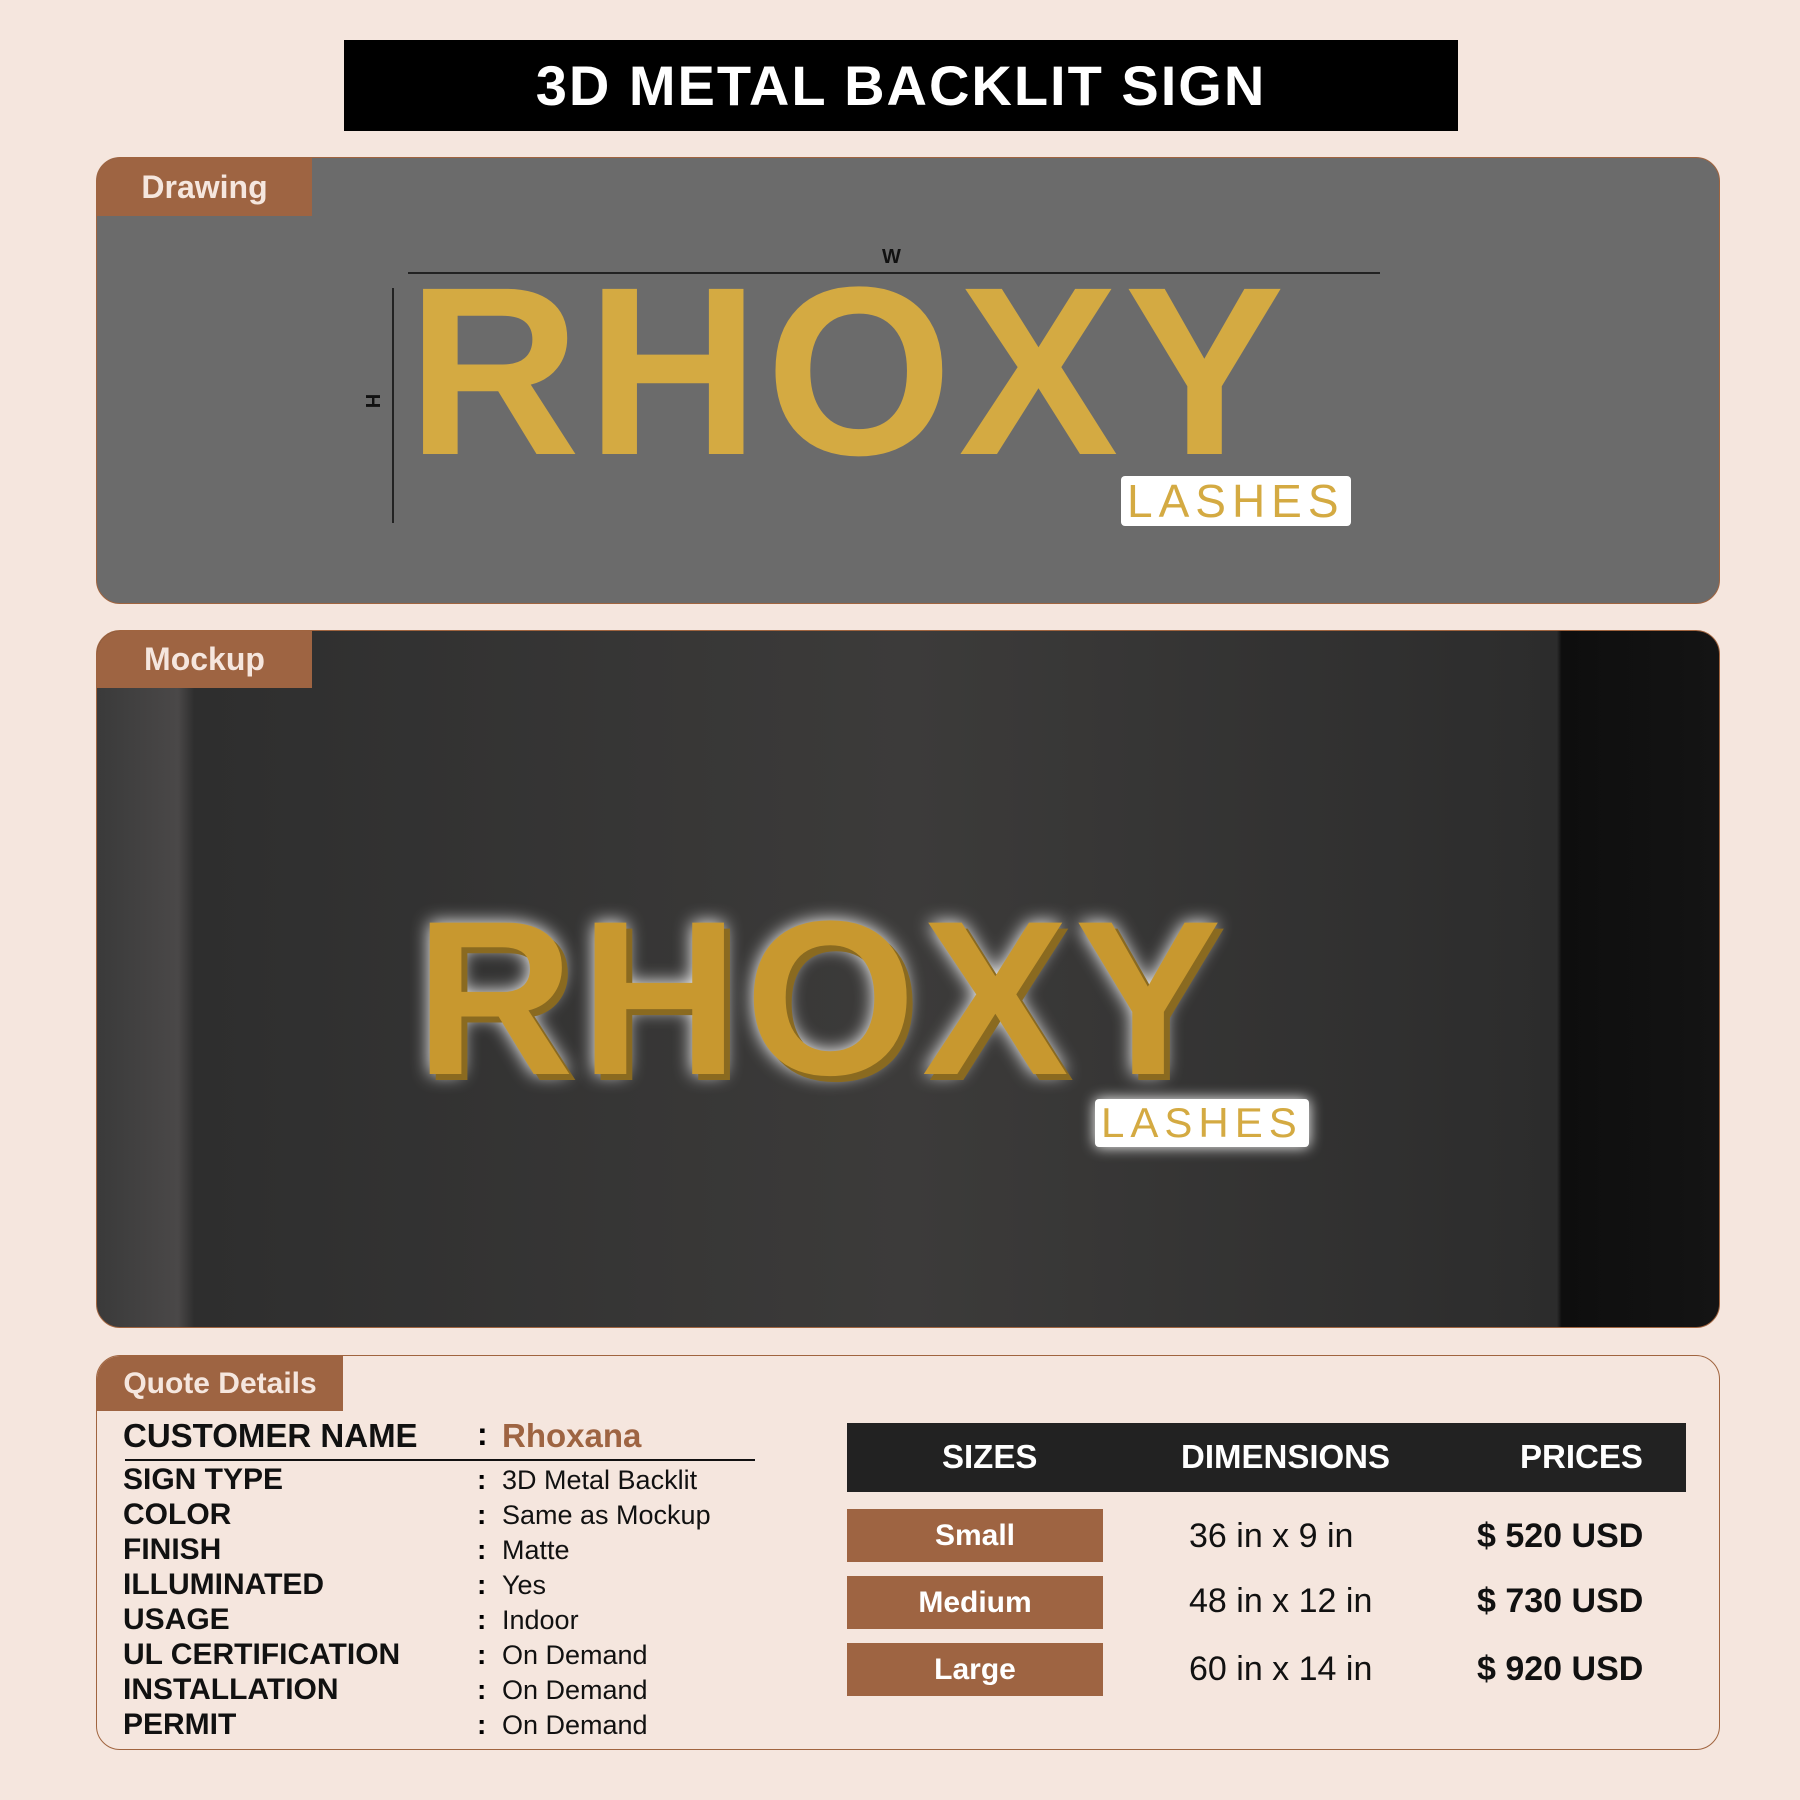  What do you see at coordinates (600, 1480) in the screenshot?
I see `detail-value: 3D Metal Backlit` at bounding box center [600, 1480].